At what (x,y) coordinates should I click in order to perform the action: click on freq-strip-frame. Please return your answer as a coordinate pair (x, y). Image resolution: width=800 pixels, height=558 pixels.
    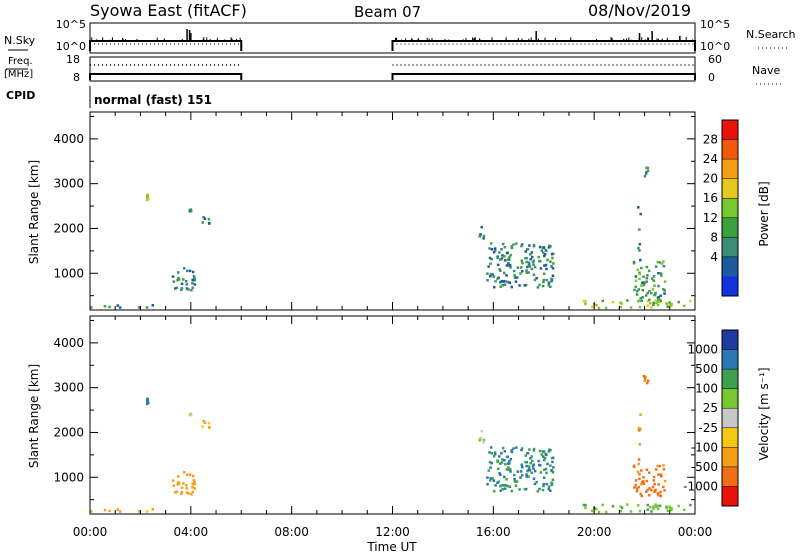
    Looking at the image, I should click on (392, 69).